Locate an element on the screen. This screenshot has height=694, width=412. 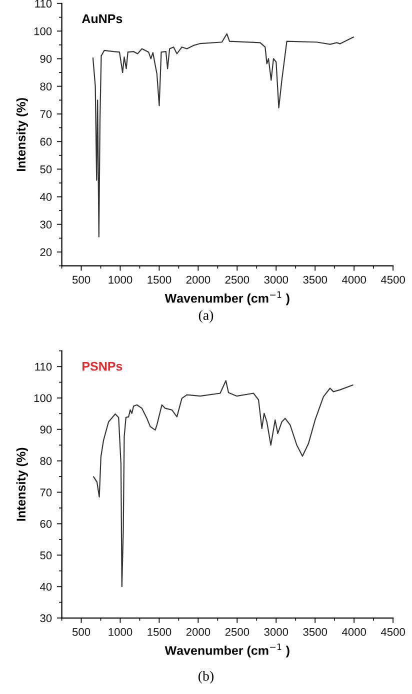
text: PSNPs is located at coordinates (102, 366).